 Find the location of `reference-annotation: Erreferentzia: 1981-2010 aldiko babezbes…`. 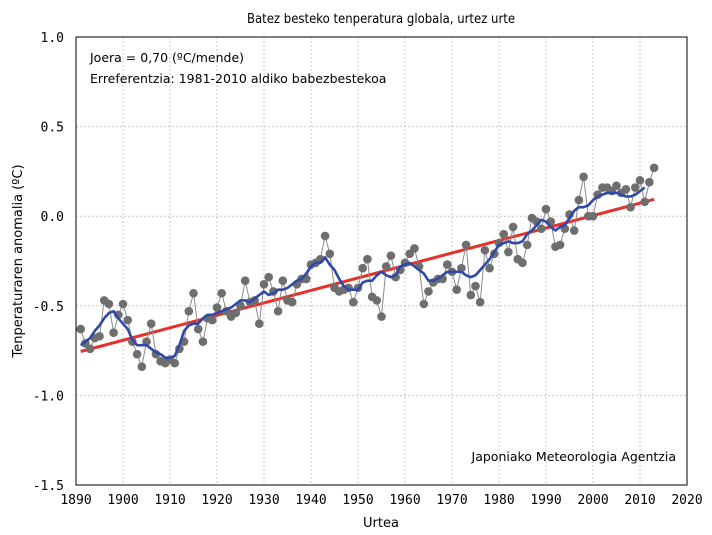

reference-annotation: Erreferentzia: 1981-2010 aldiko babezbes… is located at coordinates (238, 78).